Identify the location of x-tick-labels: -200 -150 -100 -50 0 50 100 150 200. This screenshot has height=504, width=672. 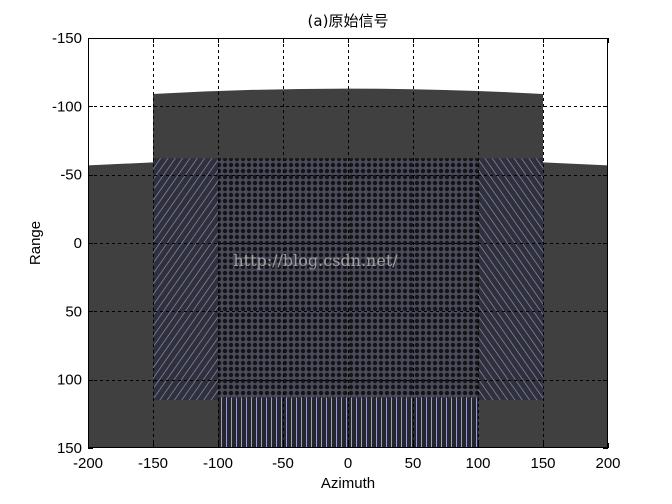
(347, 463).